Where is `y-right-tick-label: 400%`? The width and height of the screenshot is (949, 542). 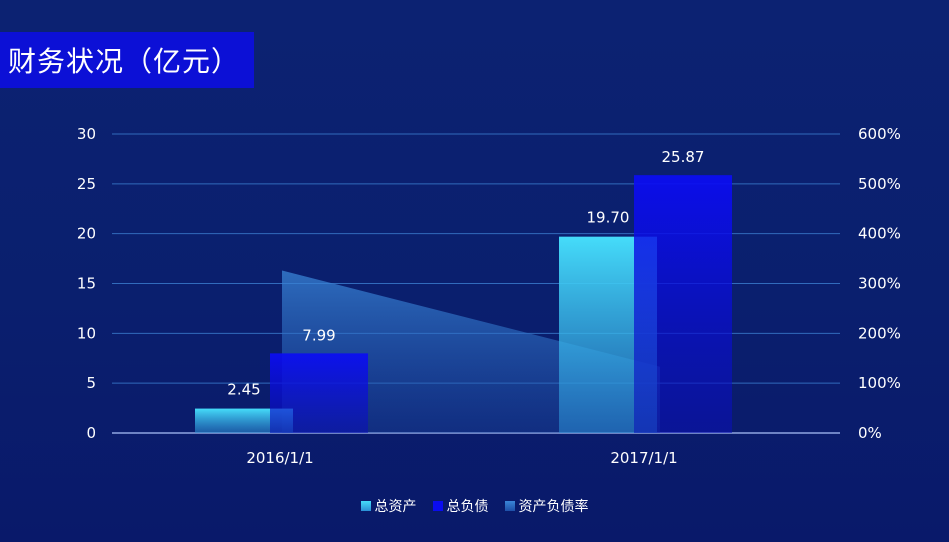 y-right-tick-label: 400% is located at coordinates (879, 234).